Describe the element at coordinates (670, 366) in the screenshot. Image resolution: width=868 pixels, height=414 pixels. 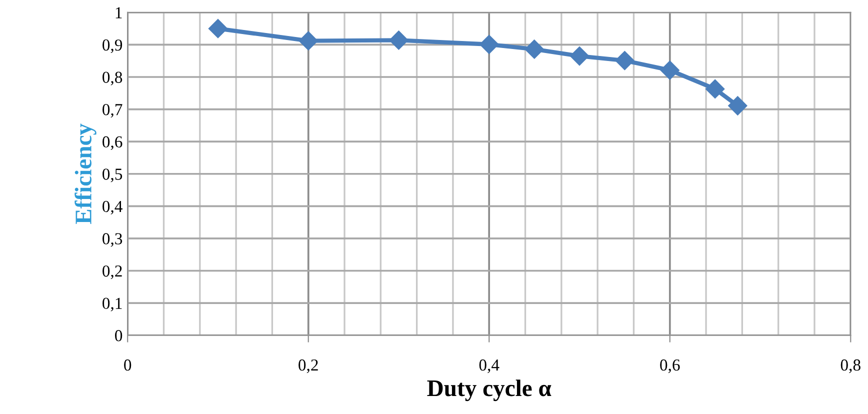
I see `x-tick-label: 0,6` at that location.